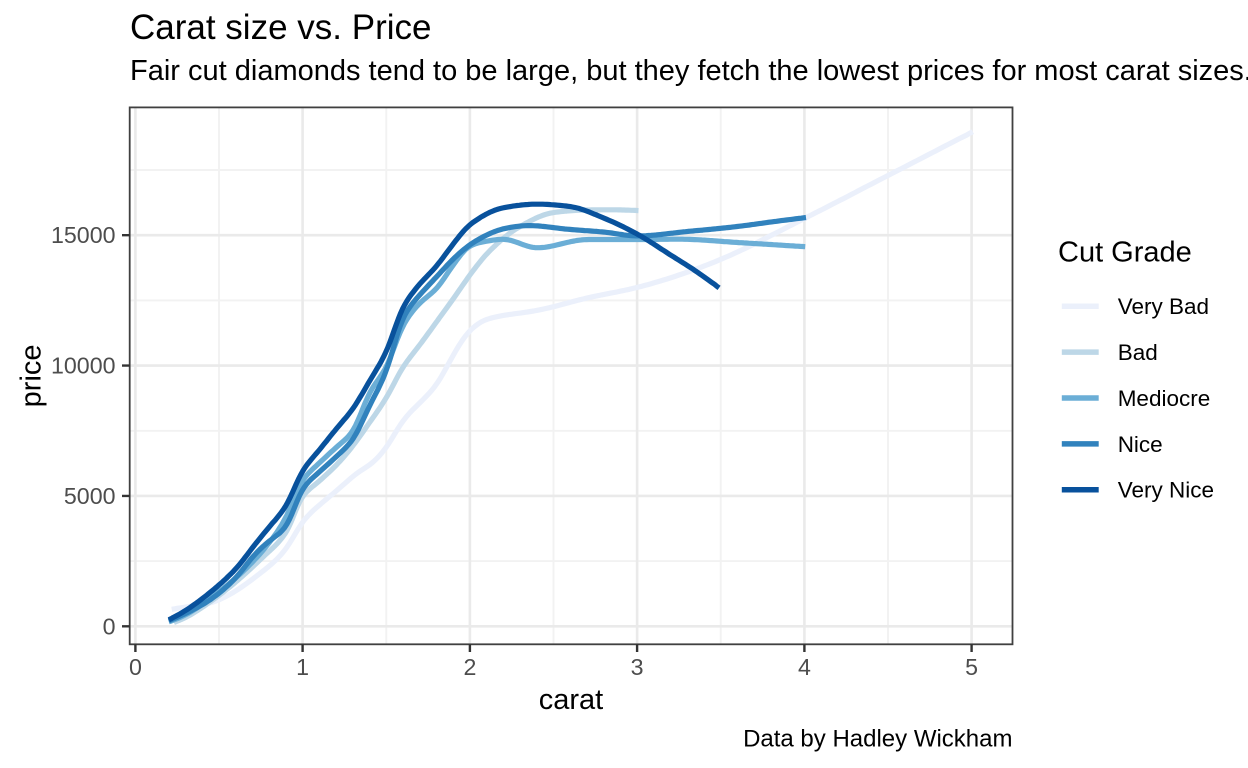 This screenshot has height=768, width=1248. What do you see at coordinates (469, 667) in the screenshot?
I see `svg-text: 2` at bounding box center [469, 667].